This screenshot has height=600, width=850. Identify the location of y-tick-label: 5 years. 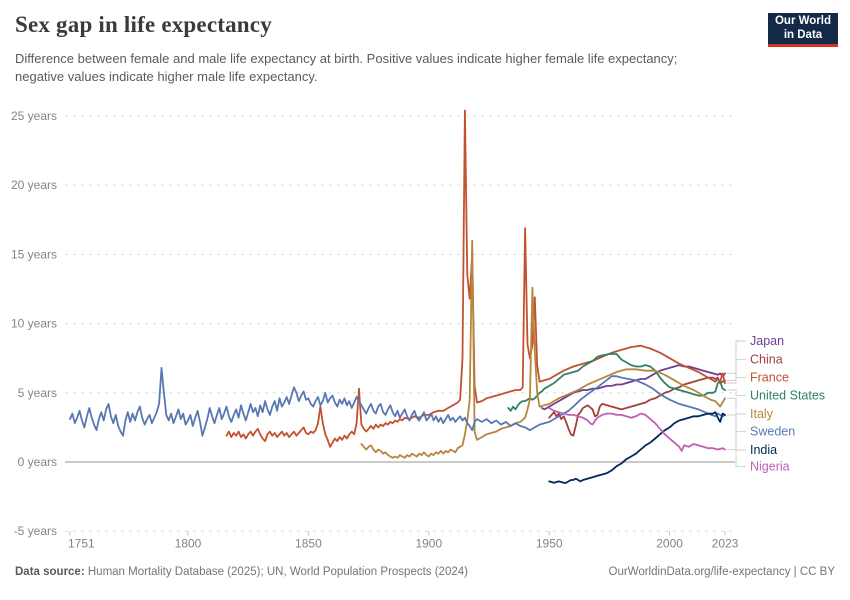
(37, 393).